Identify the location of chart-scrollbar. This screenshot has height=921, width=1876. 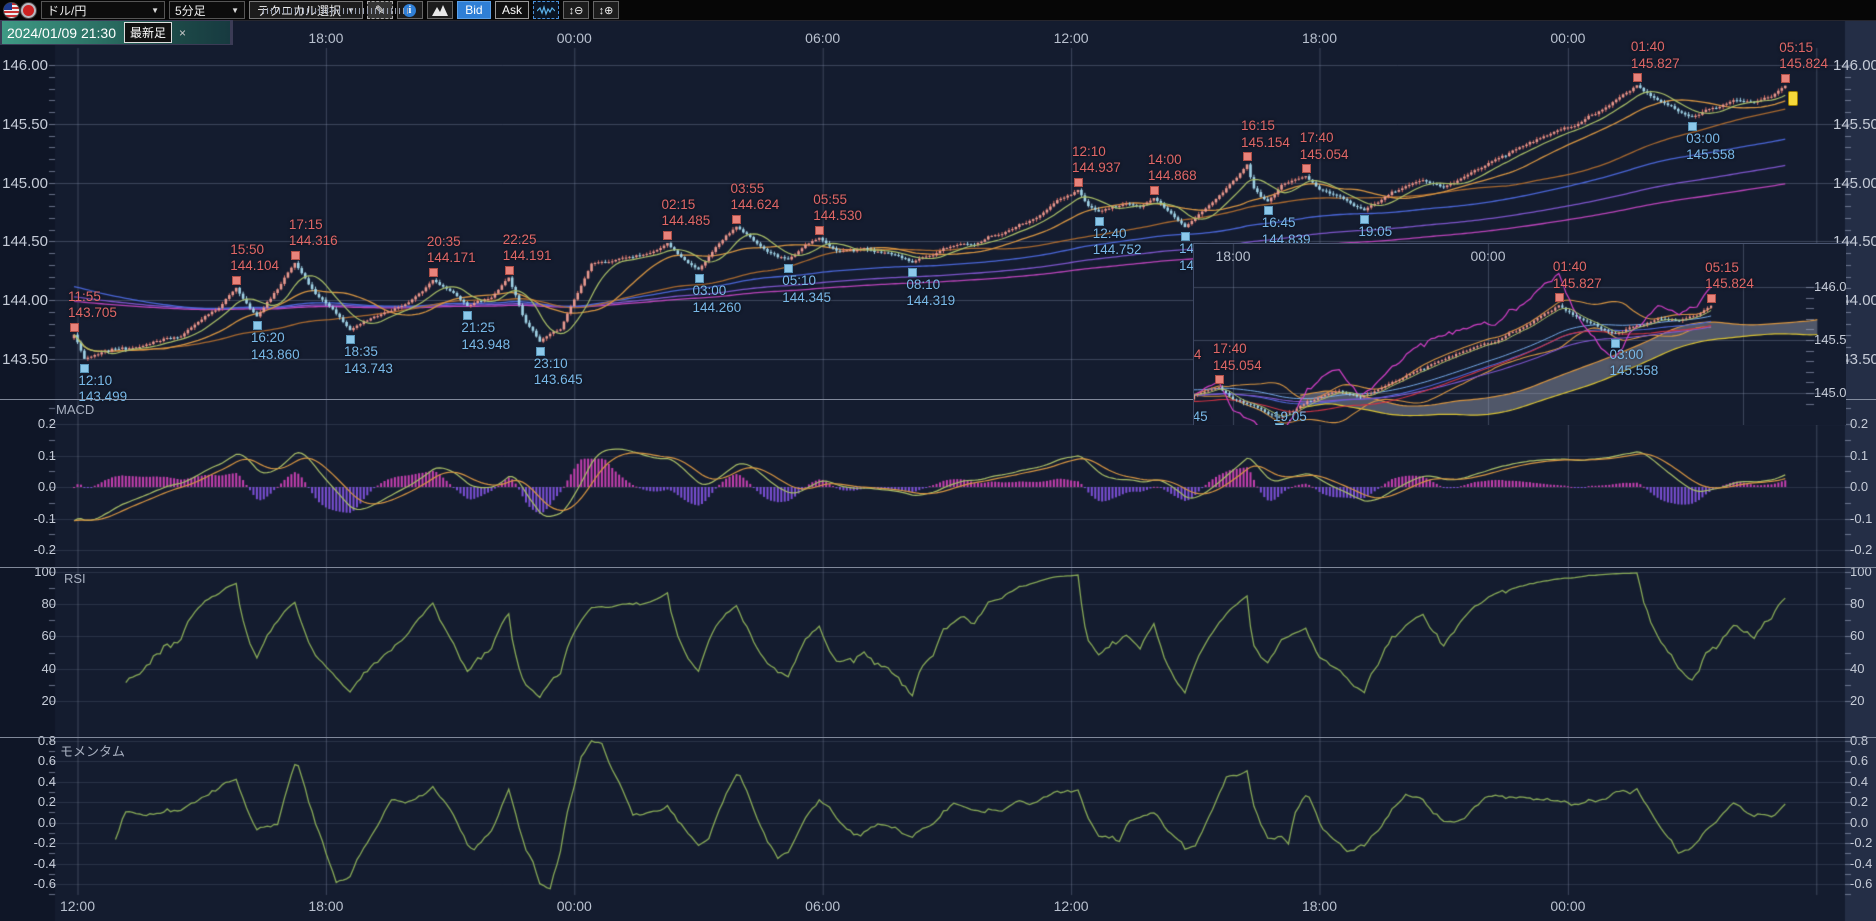
(337, 11).